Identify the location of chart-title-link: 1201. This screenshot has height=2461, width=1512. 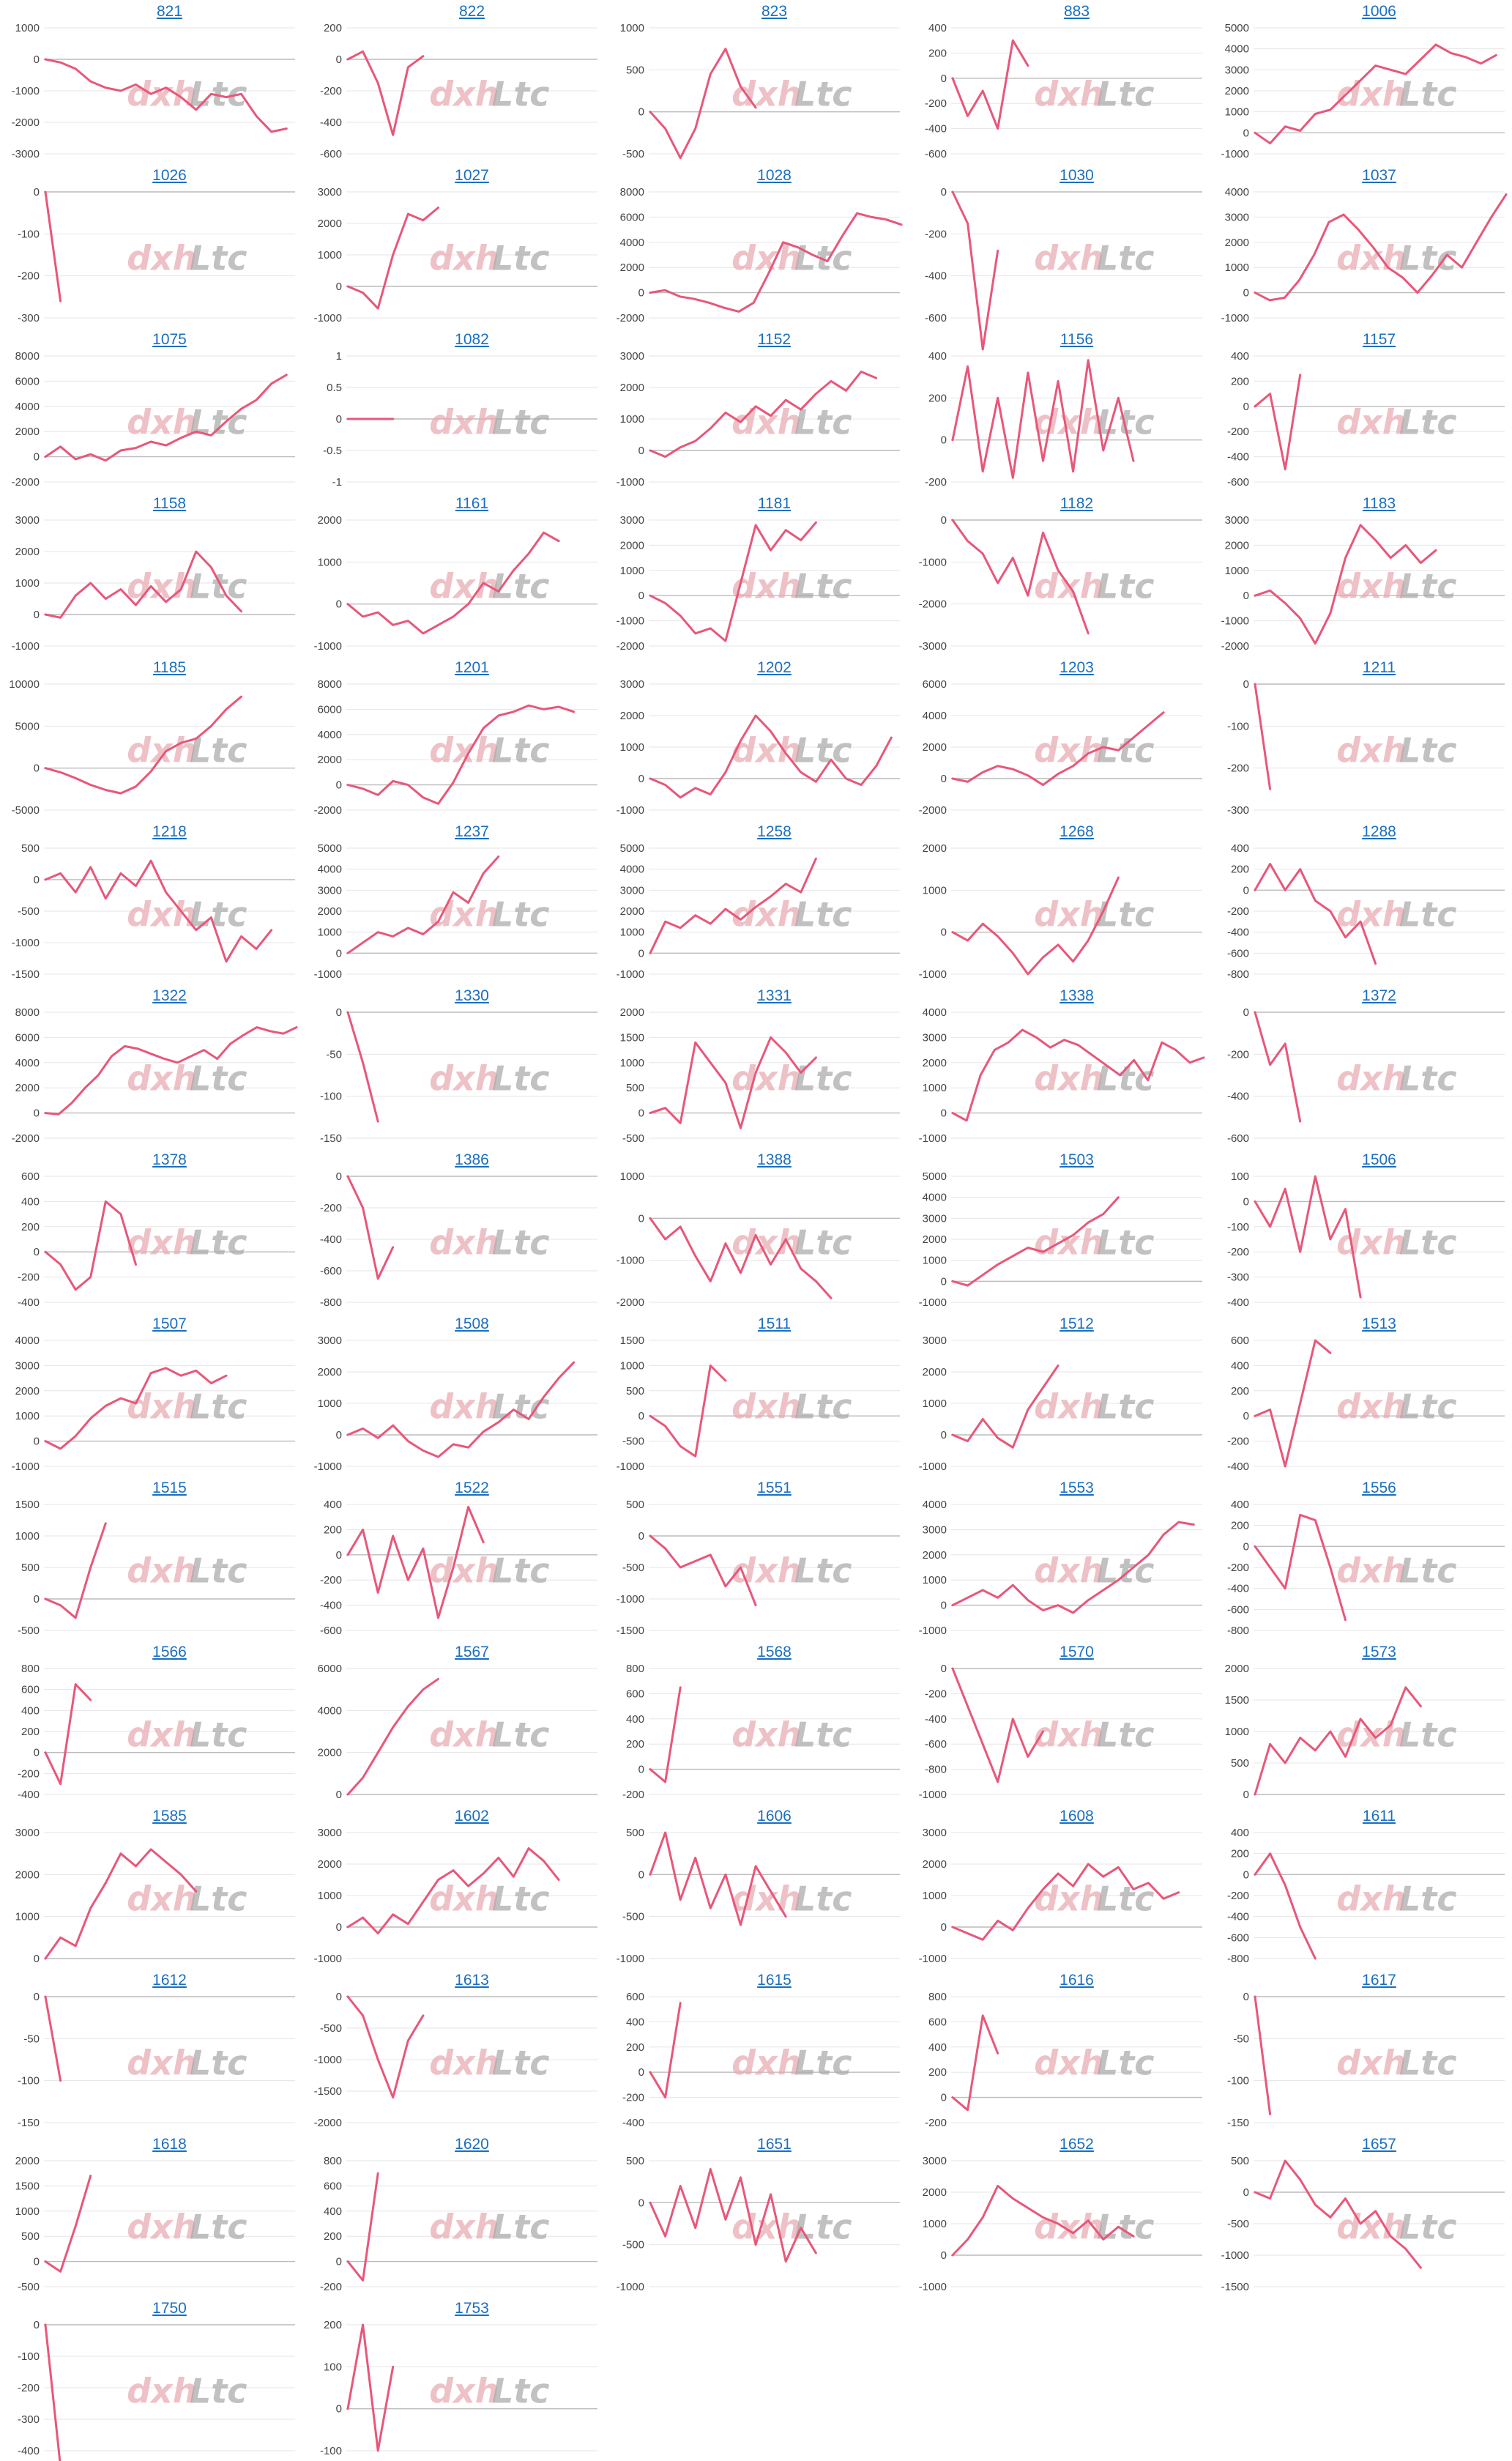
(472, 667).